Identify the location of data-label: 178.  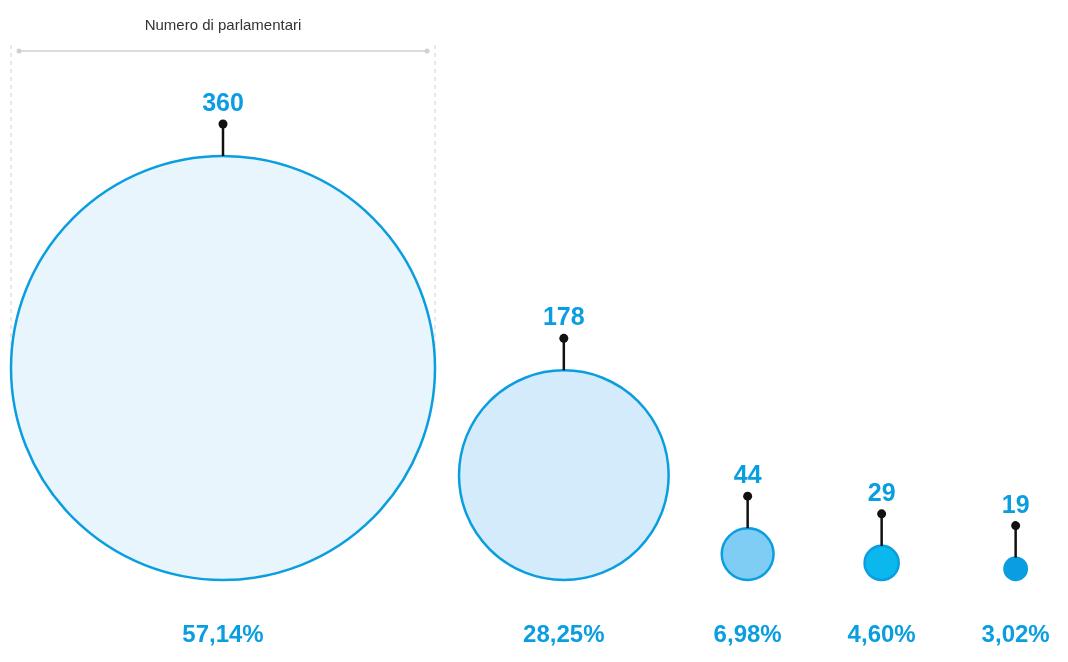
(563, 316).